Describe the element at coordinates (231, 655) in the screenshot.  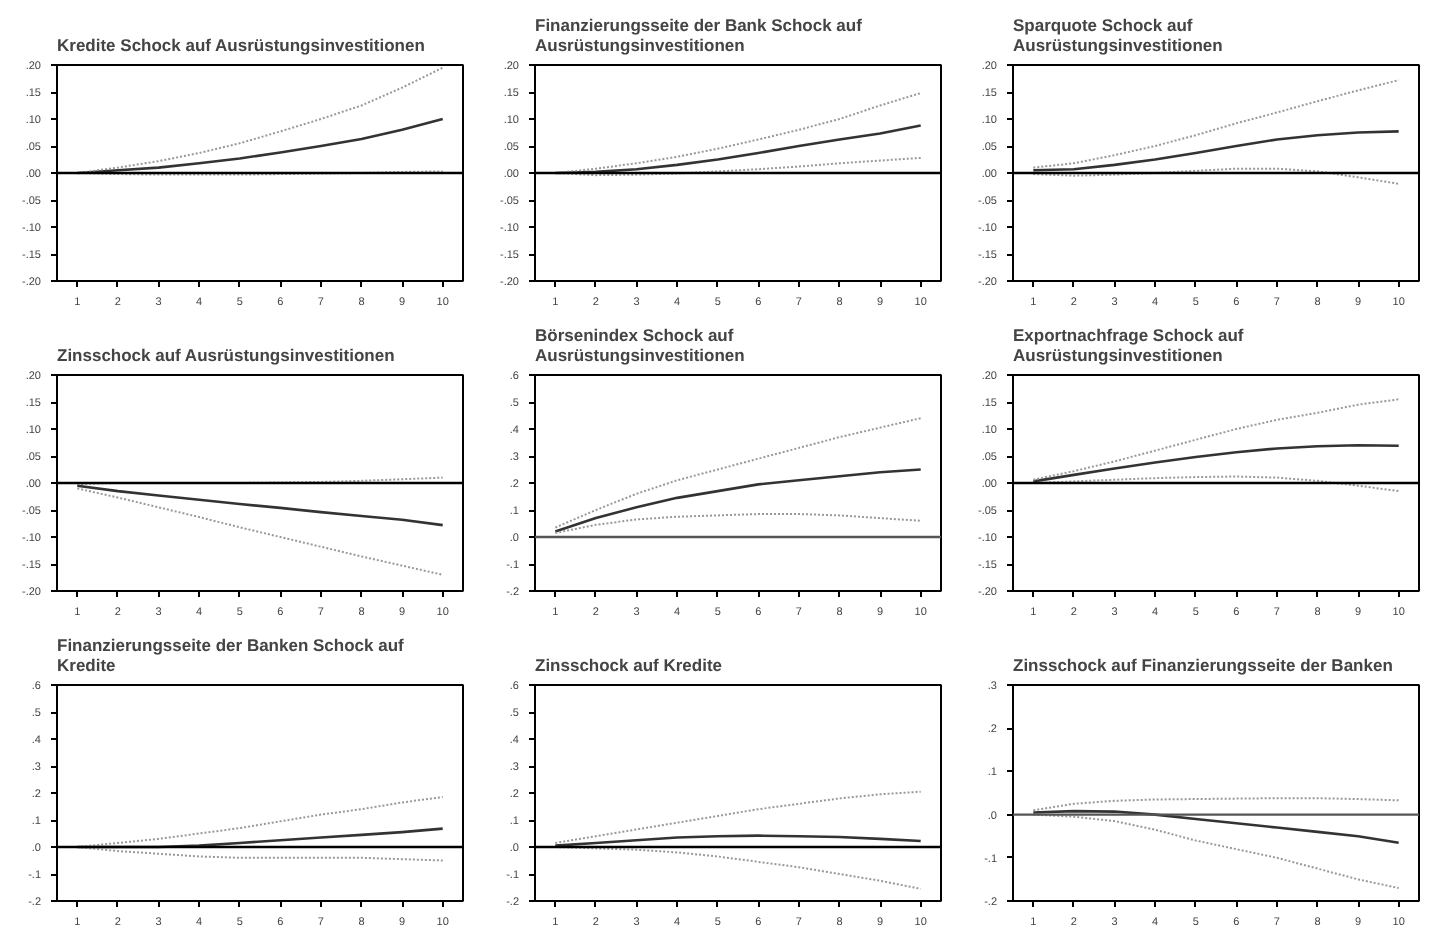
I see `chart-title: Finanzierungsseite der Banken Schock auf Kredite` at that location.